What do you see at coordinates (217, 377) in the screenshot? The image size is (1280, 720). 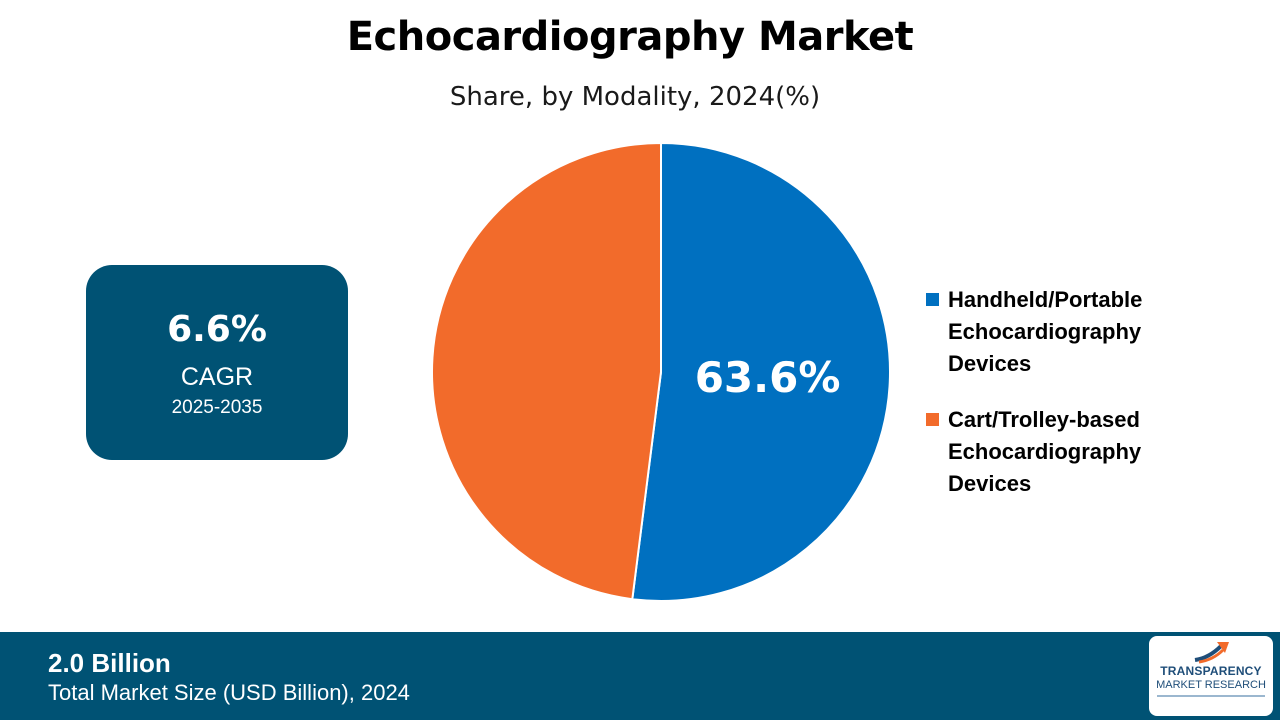 I see `cagr-label: CAGR` at bounding box center [217, 377].